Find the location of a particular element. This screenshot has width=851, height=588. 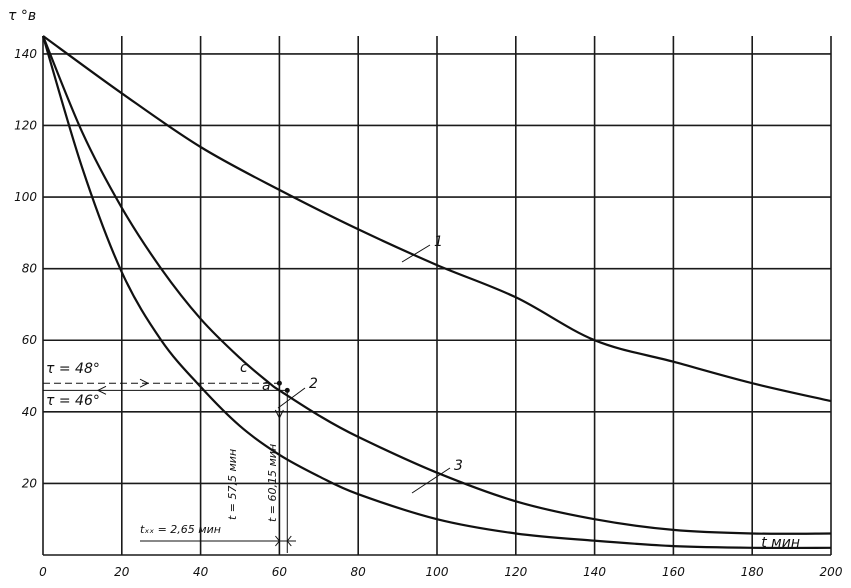

x-tick-label-4: 80 is located at coordinates (359, 572).